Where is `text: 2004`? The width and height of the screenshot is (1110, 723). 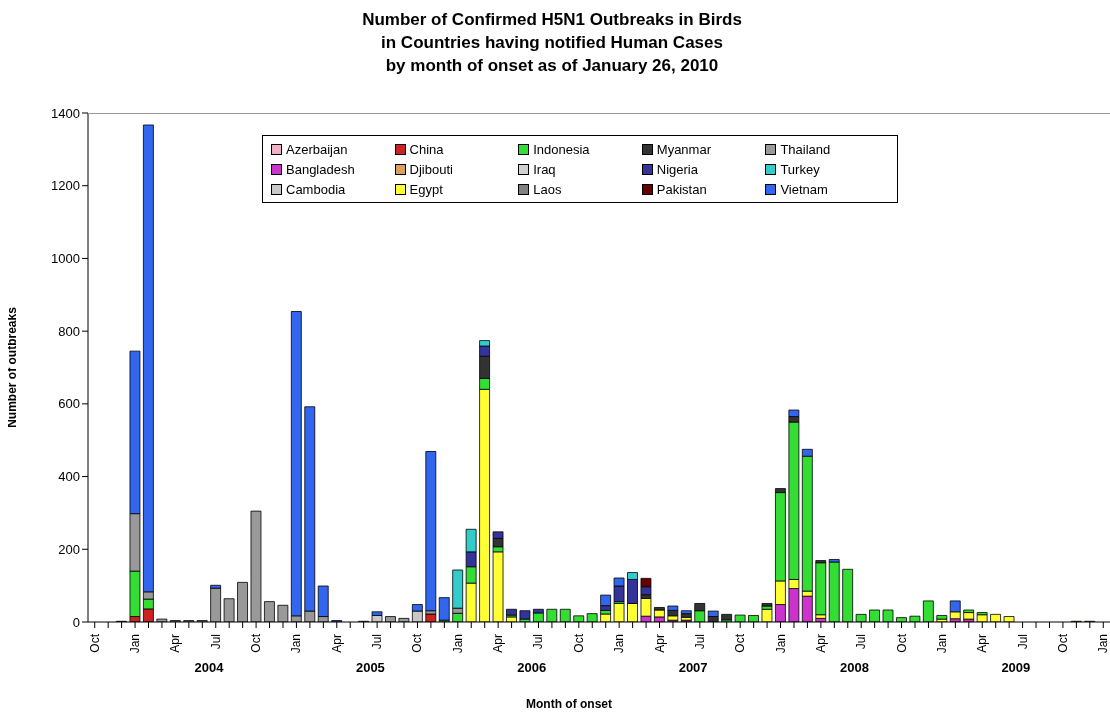
text: 2004 is located at coordinates (209, 667).